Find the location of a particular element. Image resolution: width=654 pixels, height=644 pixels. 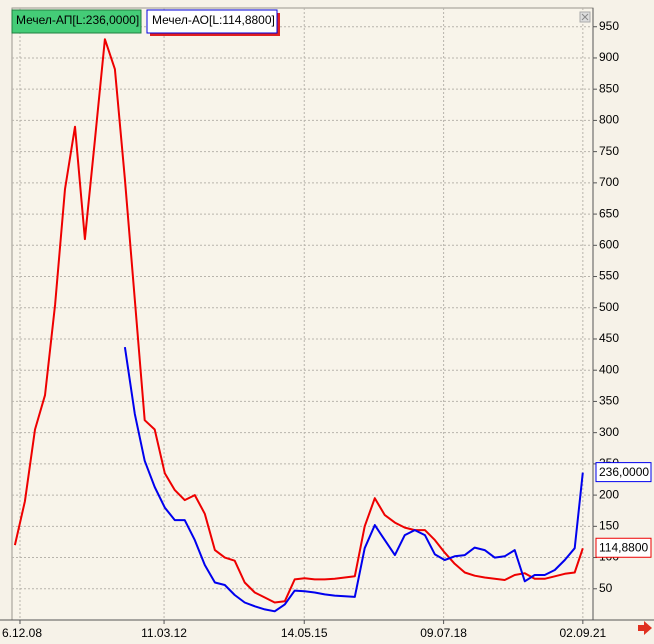

legend-label: Мечел-АП[L:236,0000] is located at coordinates (77, 20).